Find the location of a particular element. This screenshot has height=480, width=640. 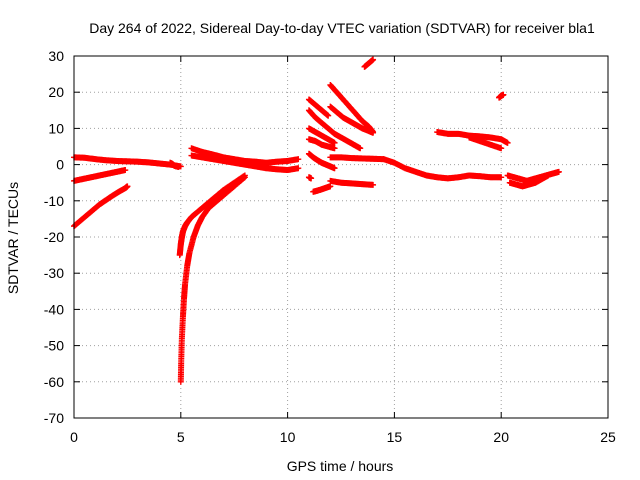

series-steep-11.3 is located at coordinates (321, 161).